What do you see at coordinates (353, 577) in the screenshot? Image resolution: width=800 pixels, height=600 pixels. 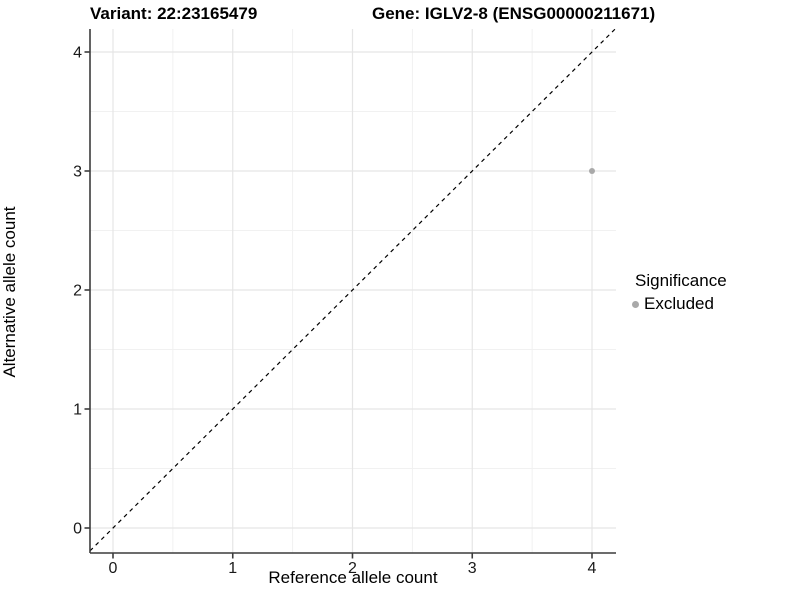 I see `x-axis-label: Reference allele count` at bounding box center [353, 577].